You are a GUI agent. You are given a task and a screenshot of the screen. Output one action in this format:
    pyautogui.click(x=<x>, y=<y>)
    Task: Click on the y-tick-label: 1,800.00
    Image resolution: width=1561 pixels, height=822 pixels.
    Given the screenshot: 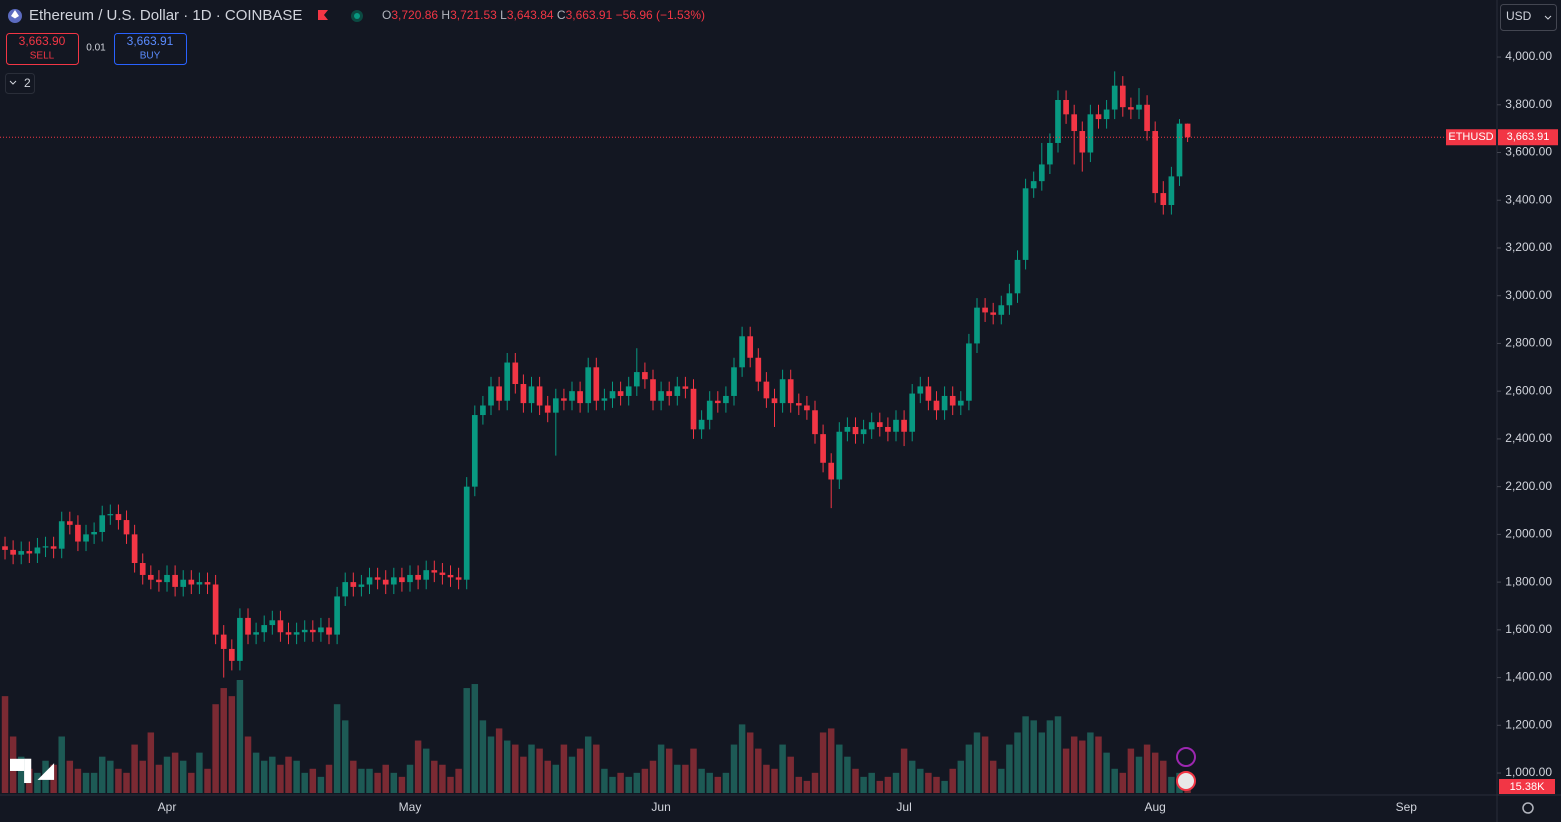 What is the action you would take?
    pyautogui.click(x=1528, y=581)
    